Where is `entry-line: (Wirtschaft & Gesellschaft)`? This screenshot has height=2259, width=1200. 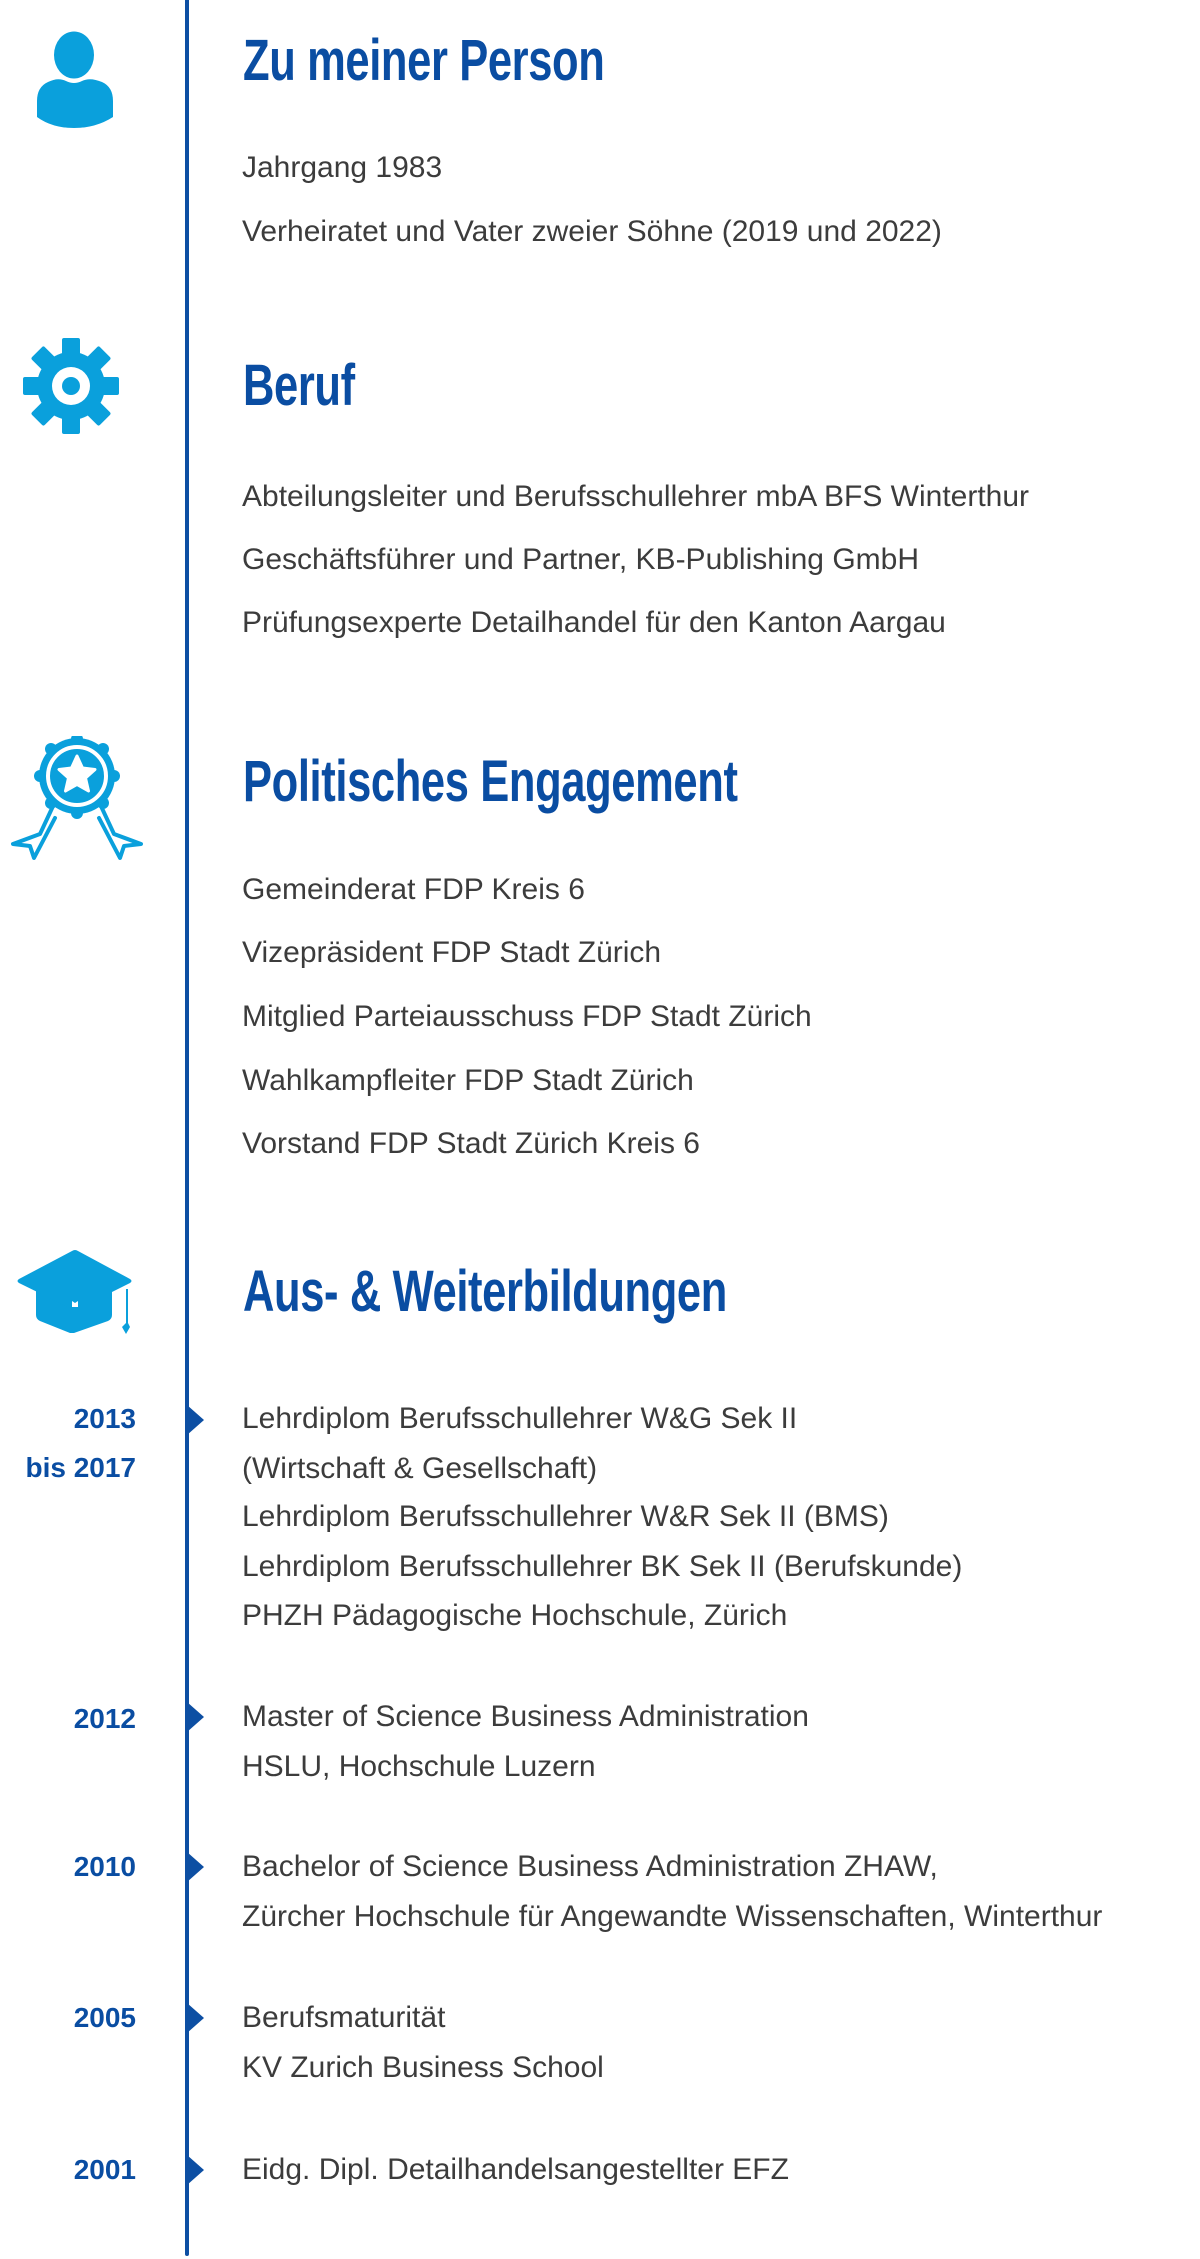
entry-line: (Wirtschaft & Gesellschaft) is located at coordinates (420, 1468).